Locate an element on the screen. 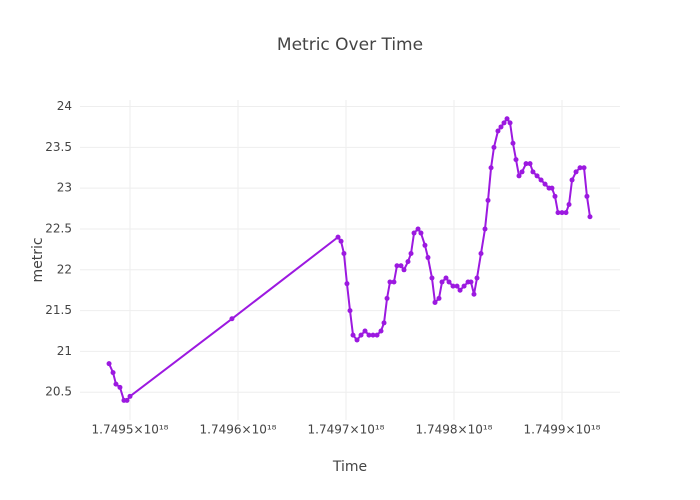  y-tick-label: 21 is located at coordinates (64, 351).